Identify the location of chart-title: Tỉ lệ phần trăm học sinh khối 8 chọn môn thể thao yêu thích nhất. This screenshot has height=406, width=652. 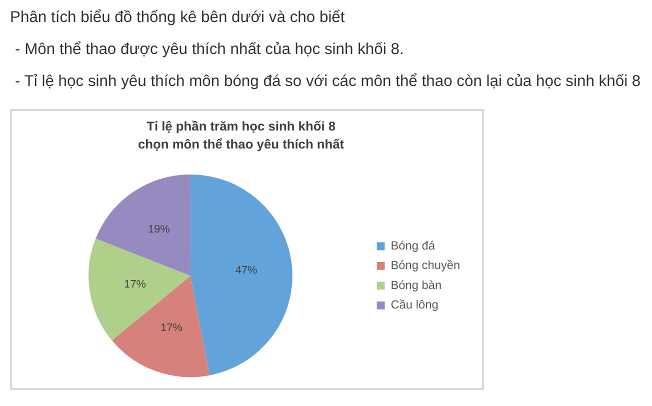
(241, 135).